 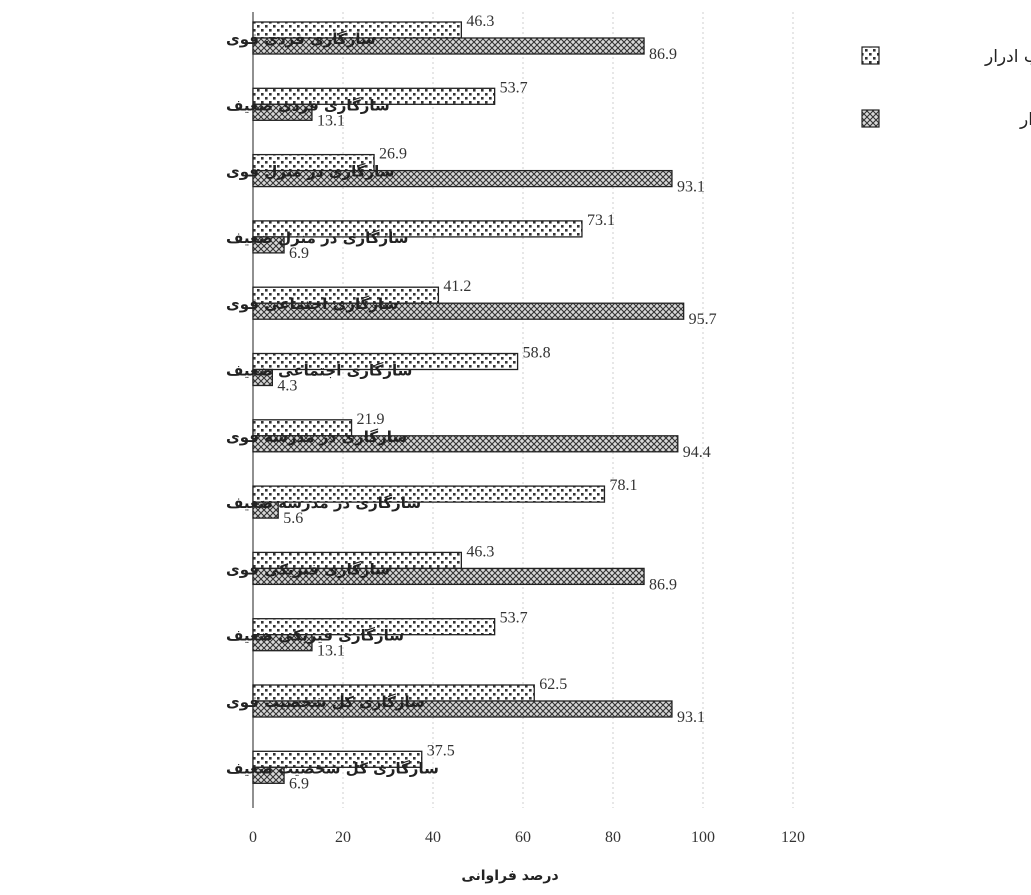 I want to click on data-label: 26.9, so click(x=393, y=154).